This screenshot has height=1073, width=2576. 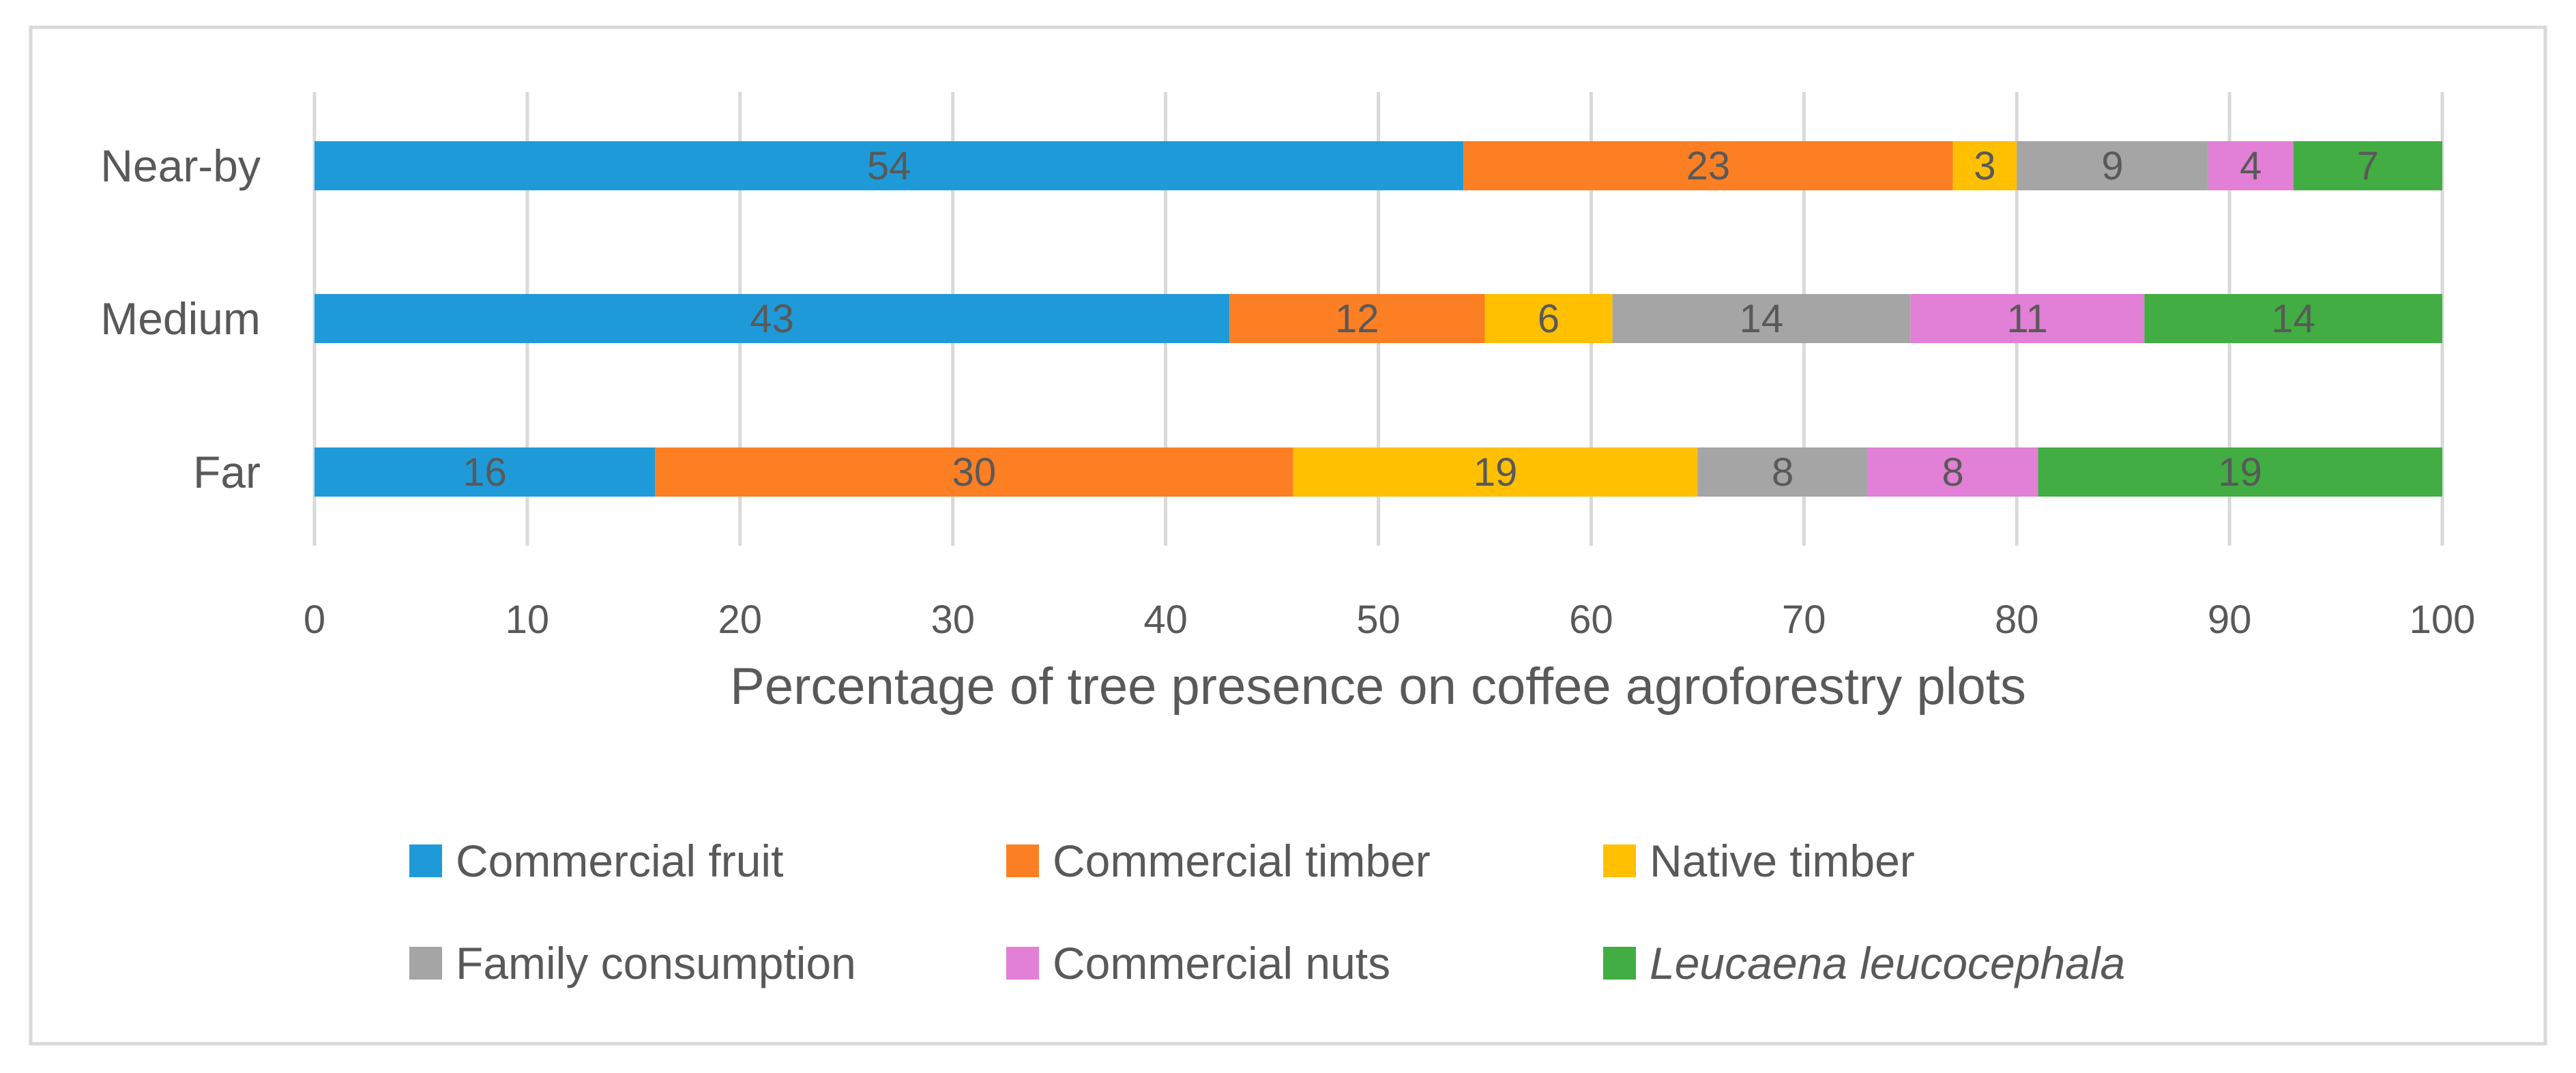 What do you see at coordinates (1165, 620) in the screenshot?
I see `x-tick-label: 40` at bounding box center [1165, 620].